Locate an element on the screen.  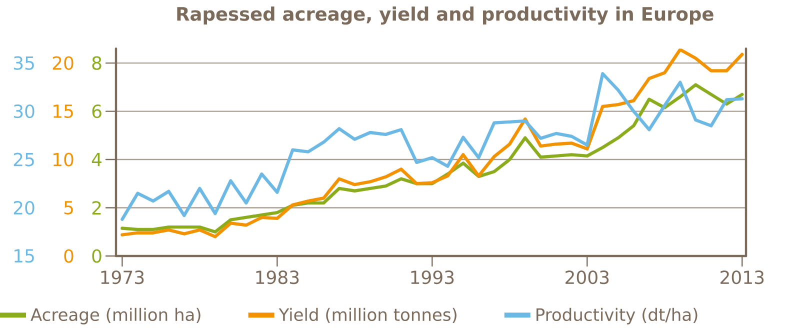
y2-tick-label: 20 is located at coordinates (63, 63).